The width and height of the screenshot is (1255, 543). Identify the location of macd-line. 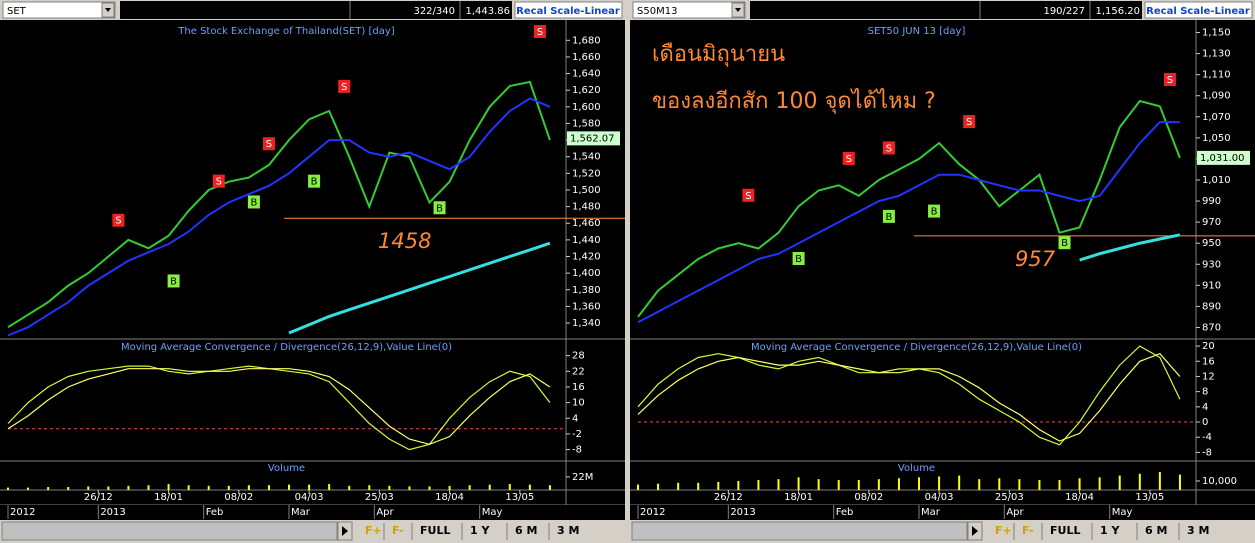
(279, 408).